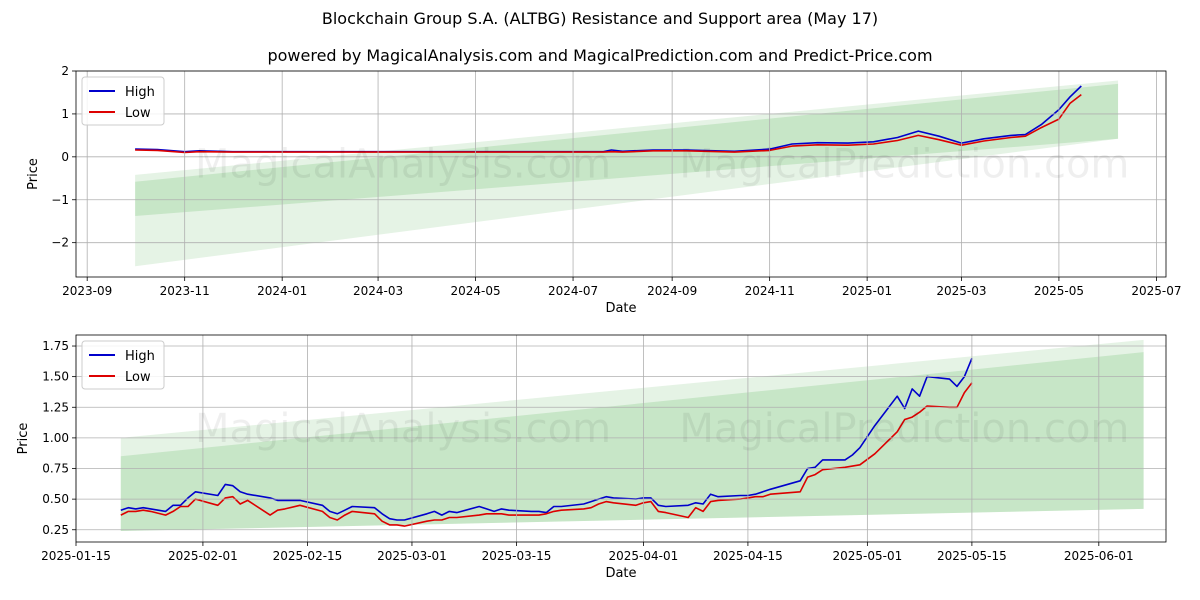  Describe the element at coordinates (1059, 291) in the screenshot. I see `x-tick-label: 2025-05` at that location.